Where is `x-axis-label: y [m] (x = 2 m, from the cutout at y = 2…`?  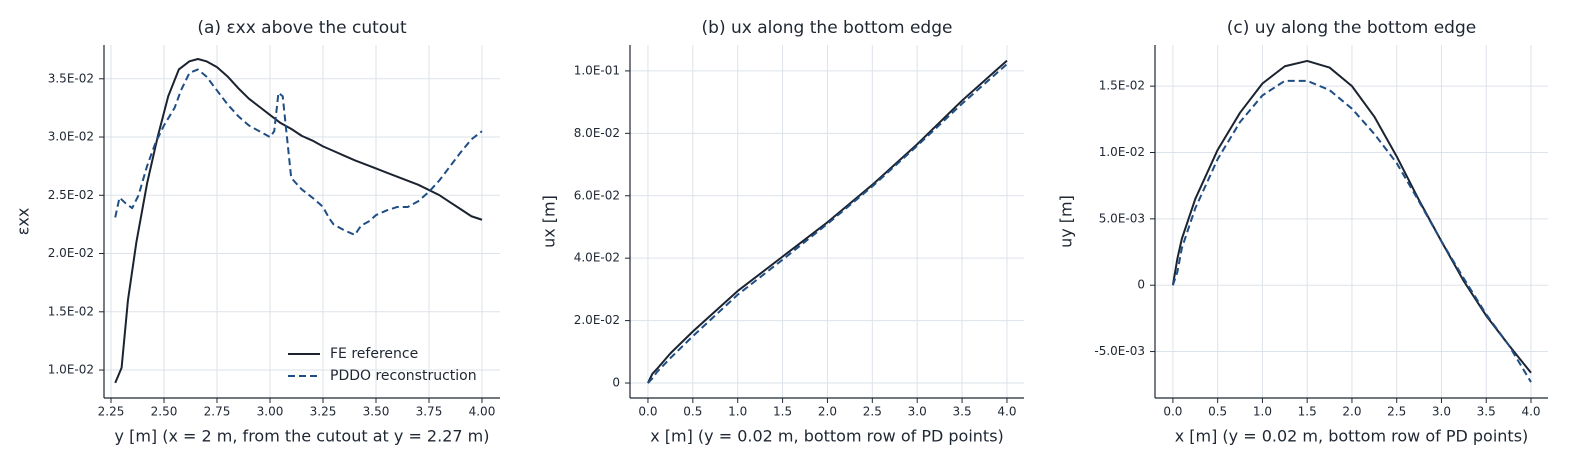
x-axis-label: y [m] (x = 2 m, from the cutout at y = 2… is located at coordinates (302, 436).